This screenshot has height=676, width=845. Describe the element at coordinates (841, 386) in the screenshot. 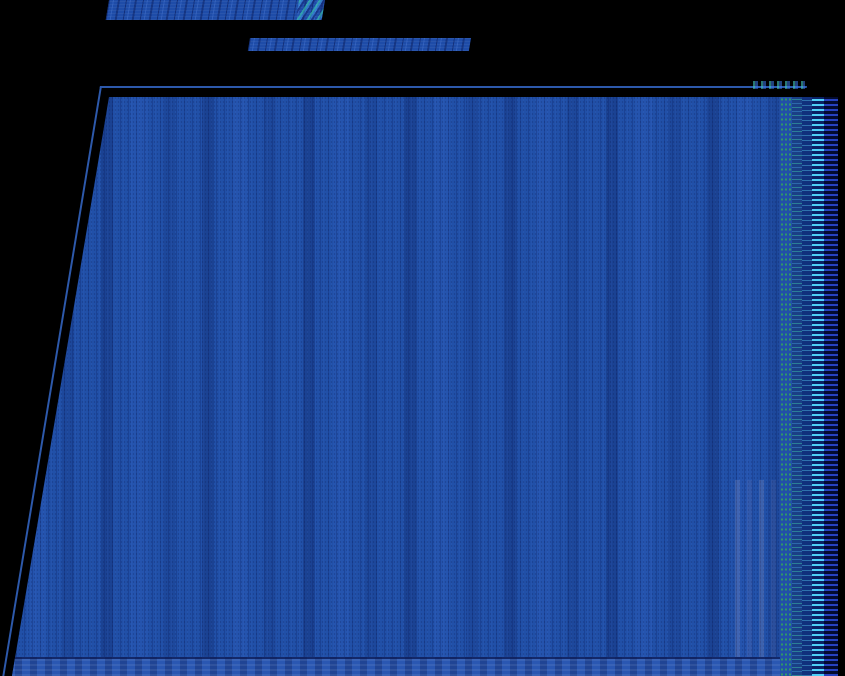

I see `right-black-strip` at that location.